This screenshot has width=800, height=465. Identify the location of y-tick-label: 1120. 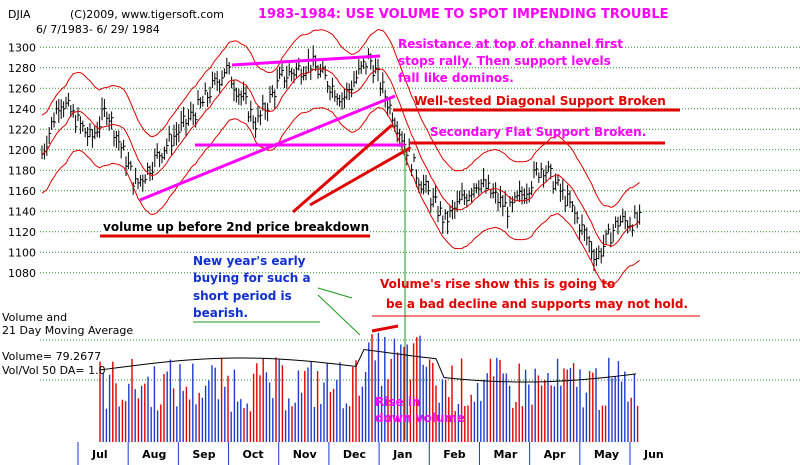
(22, 232).